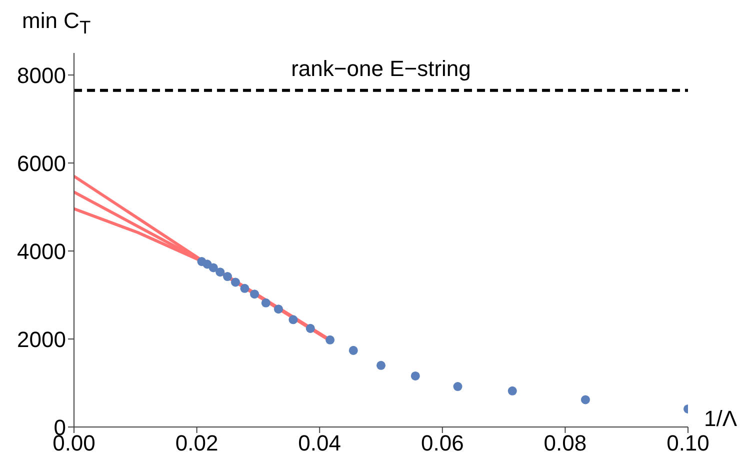  What do you see at coordinates (565, 443) in the screenshot?
I see `x-tick-label: 0.08` at bounding box center [565, 443].